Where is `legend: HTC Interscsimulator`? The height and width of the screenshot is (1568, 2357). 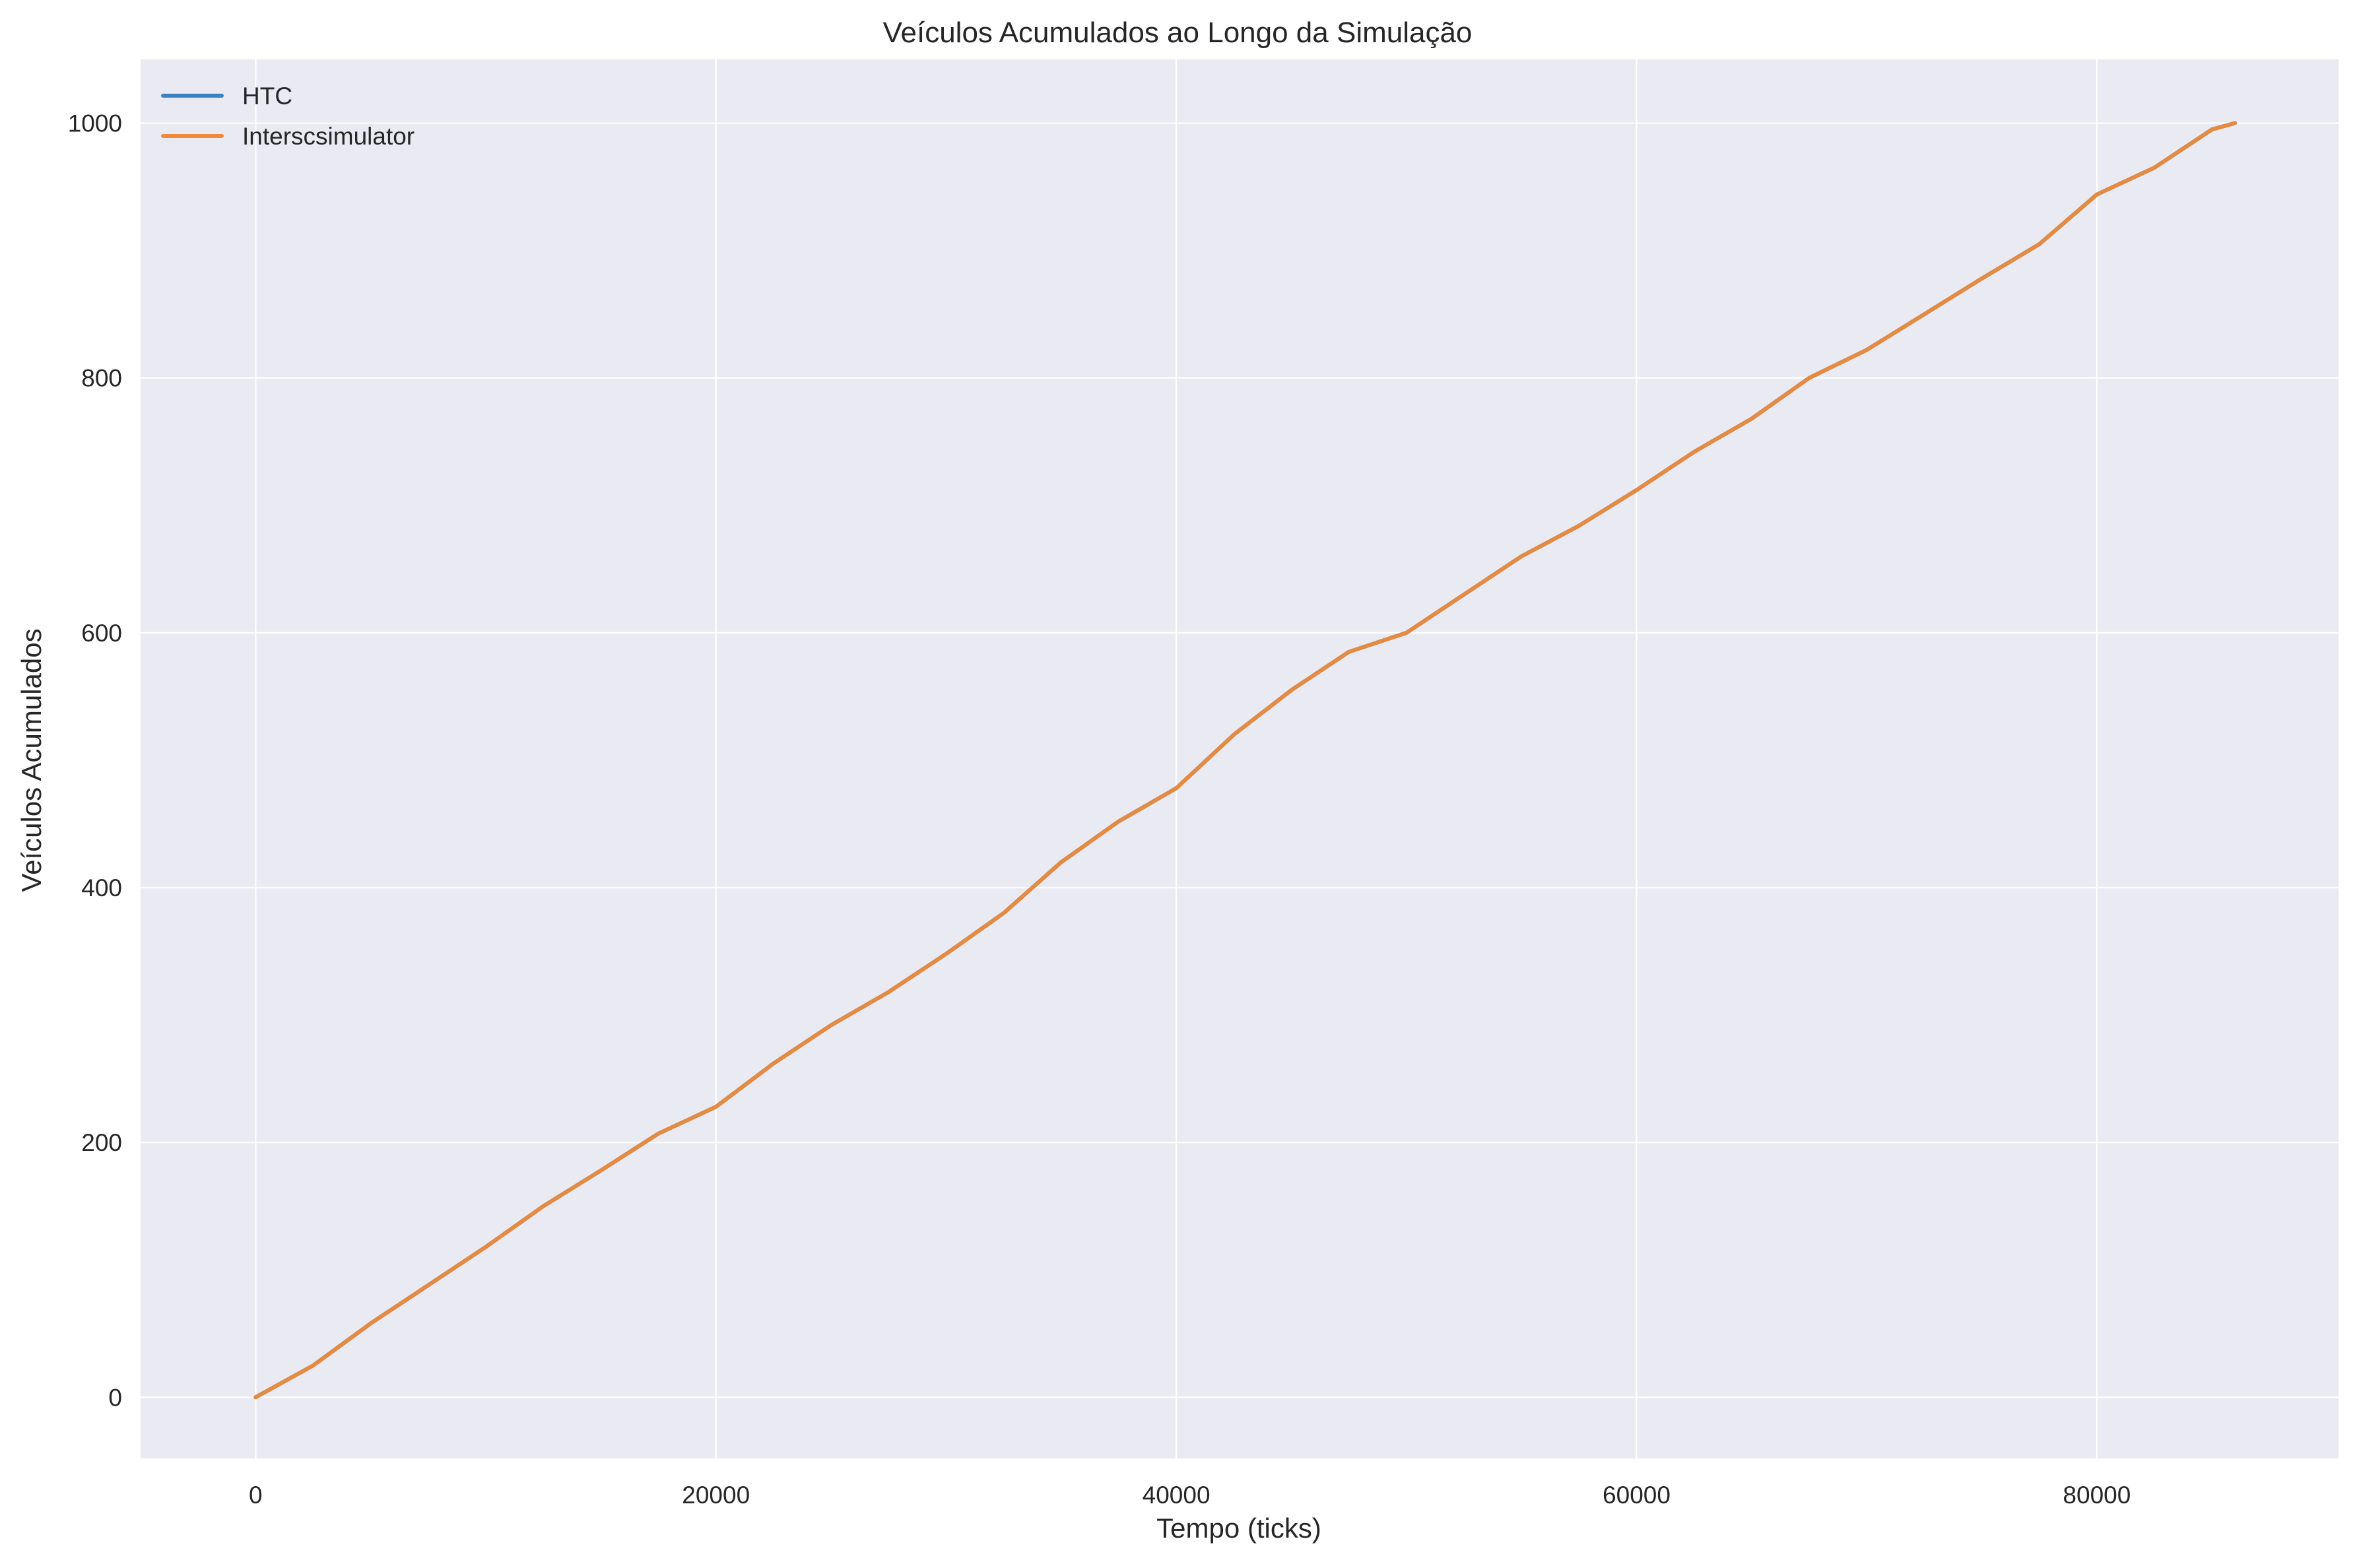
legend: HTC Interscsimulator is located at coordinates (288, 116).